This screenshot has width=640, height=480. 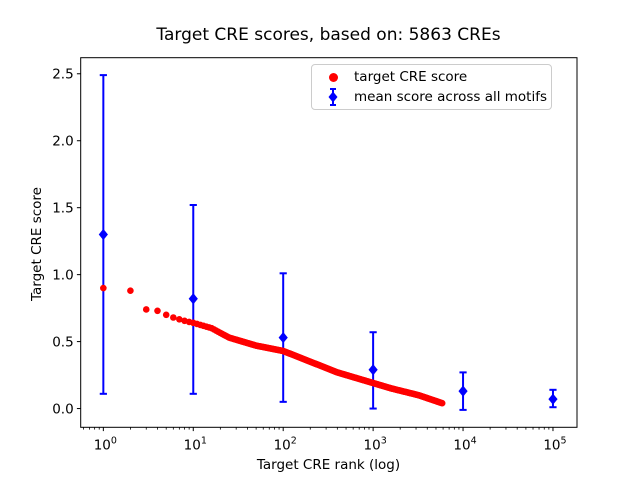 I want to click on legend-item-target-score: target CRE score, so click(x=431, y=77).